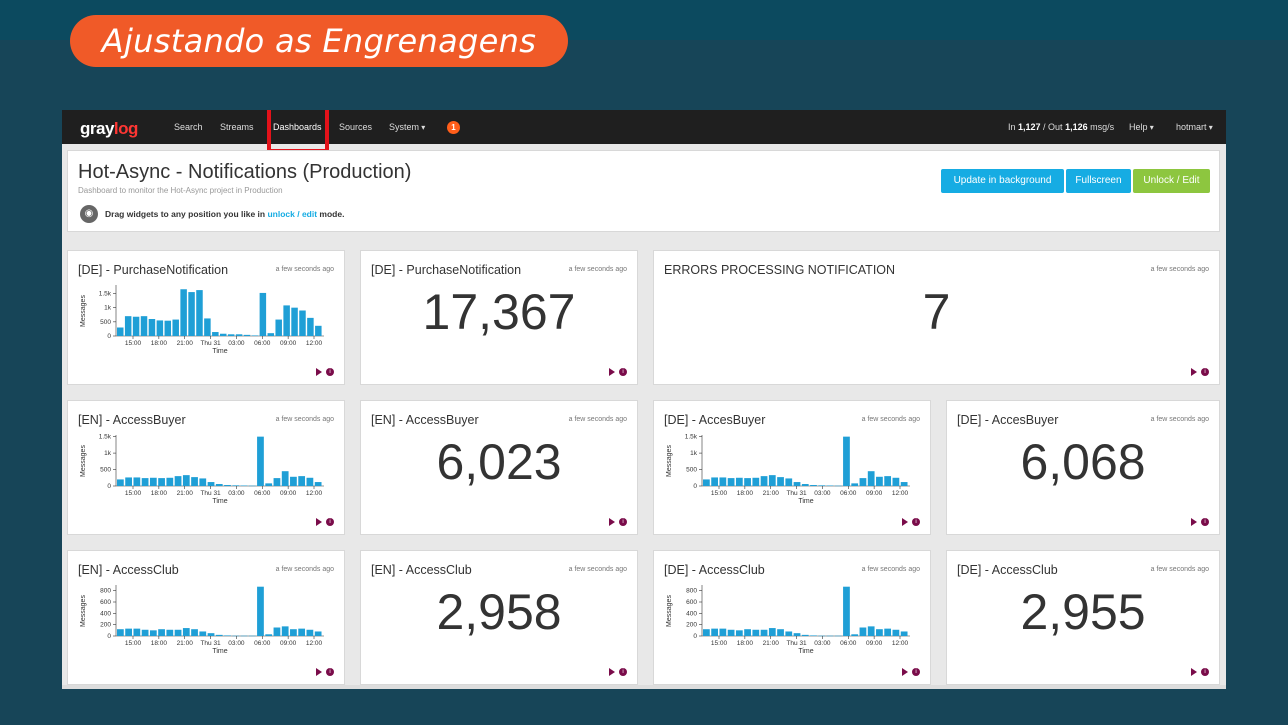 This screenshot has height=725, width=1288. Describe the element at coordinates (407, 127) in the screenshot. I see `nav-system-dropdown: System` at that location.